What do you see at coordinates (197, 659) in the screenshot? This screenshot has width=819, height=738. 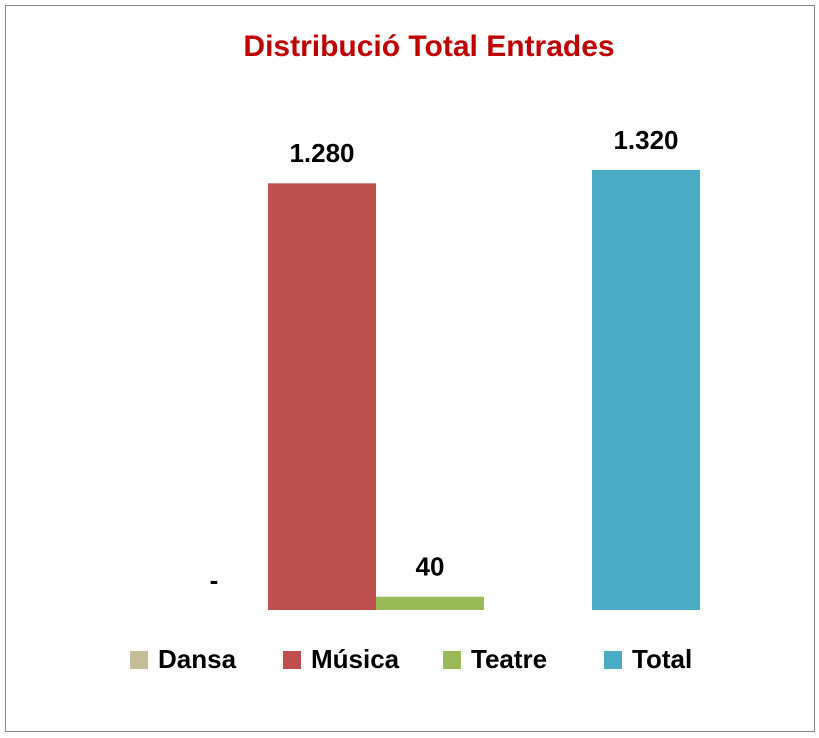 I see `legend-label: Dansa` at bounding box center [197, 659].